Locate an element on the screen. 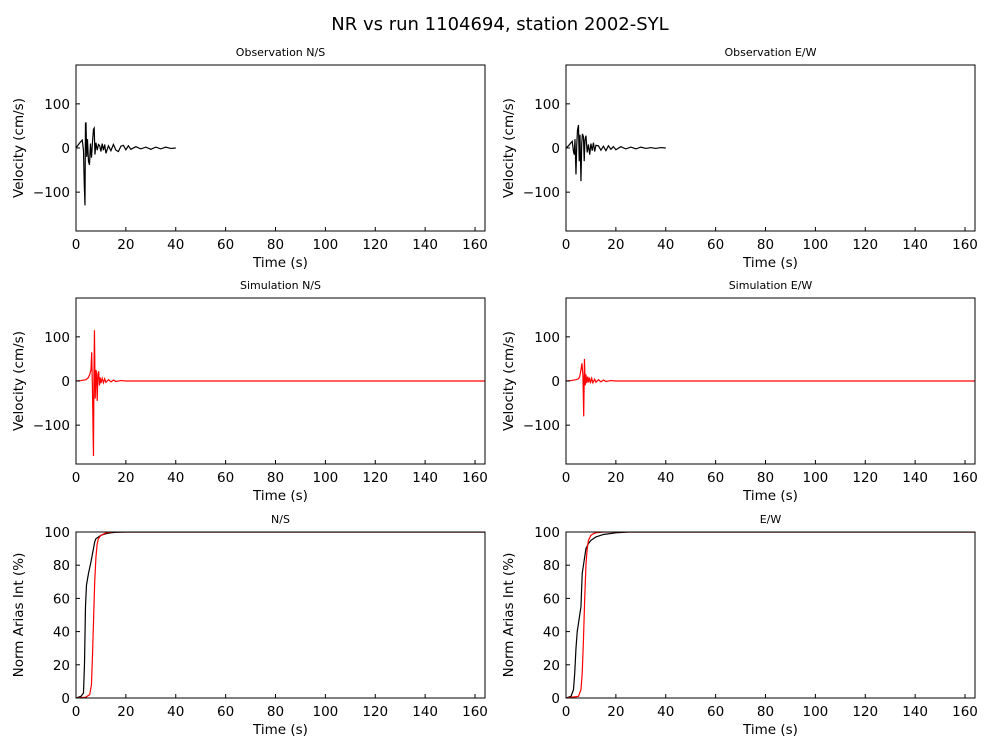 This screenshot has width=1000, height=750. y-tick-label: 60 is located at coordinates (61, 599).